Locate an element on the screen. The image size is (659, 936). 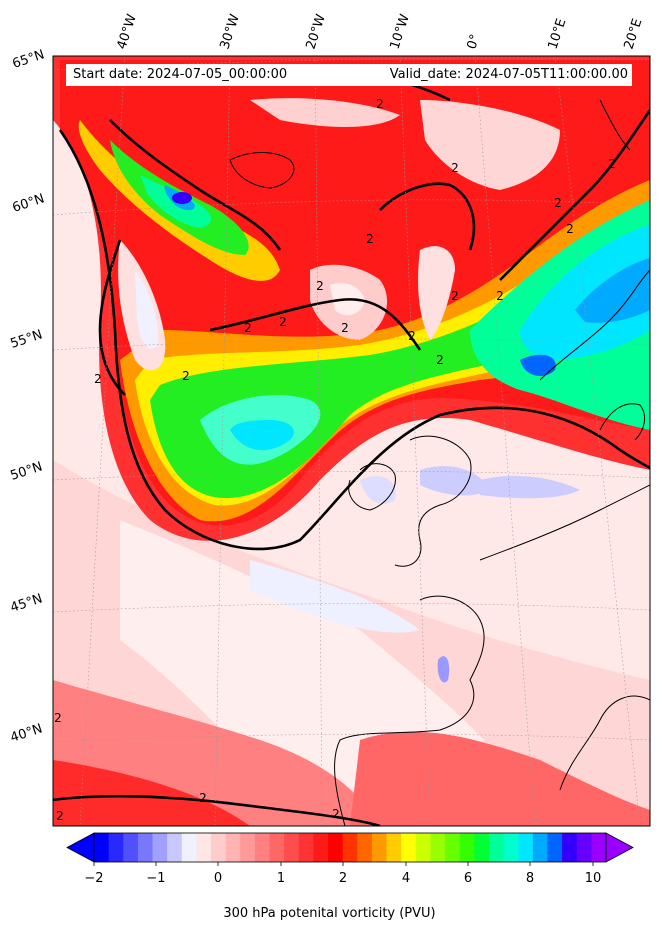
colorbar-tick-label: 4 is located at coordinates (406, 878).